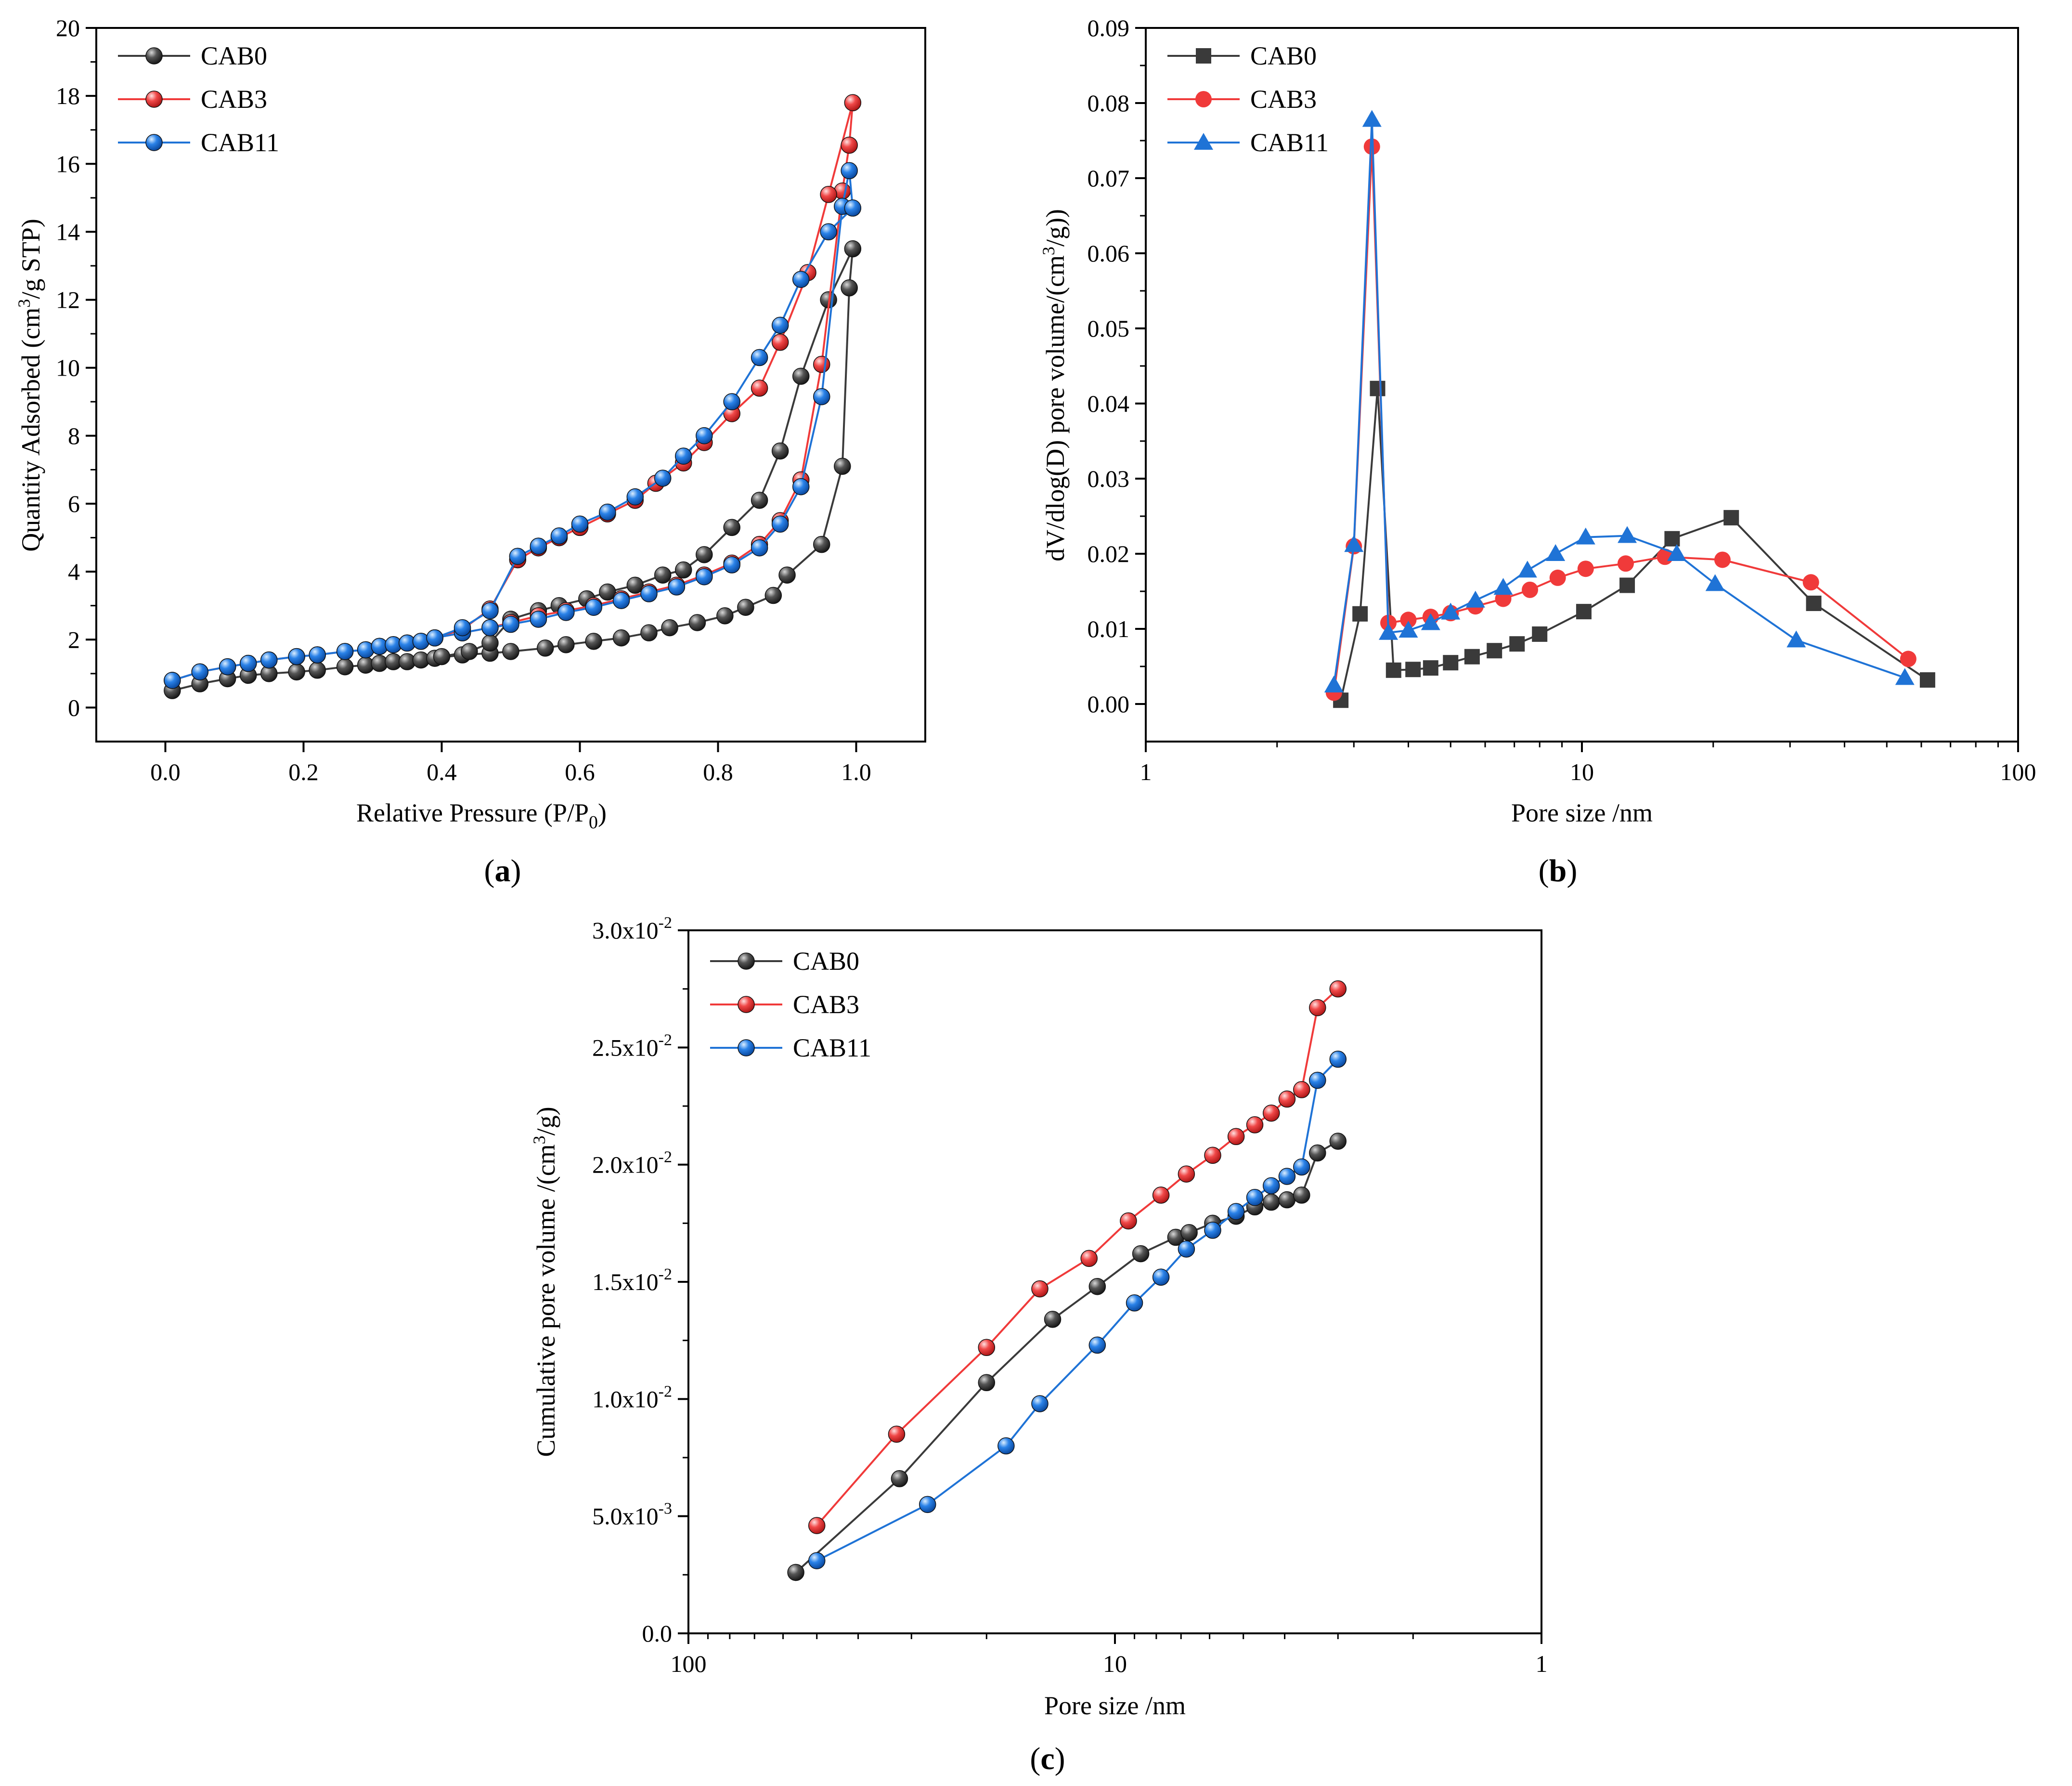 Image resolution: width=2072 pixels, height=1786 pixels. What do you see at coordinates (1109, 254) in the screenshot?
I see `y-tick-label: 0.06` at bounding box center [1109, 254].